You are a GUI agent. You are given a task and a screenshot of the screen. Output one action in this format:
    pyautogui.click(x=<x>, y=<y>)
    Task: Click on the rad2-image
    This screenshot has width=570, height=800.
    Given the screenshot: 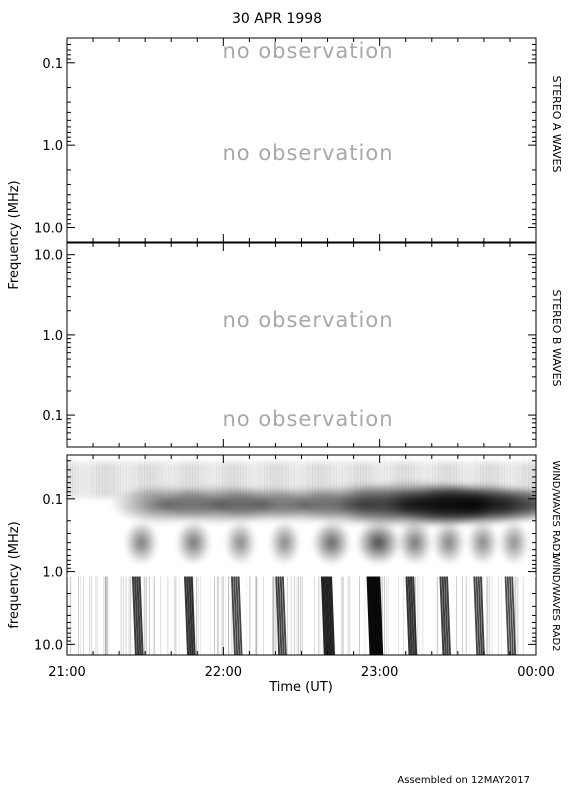 What is the action you would take?
    pyautogui.click(x=301, y=615)
    